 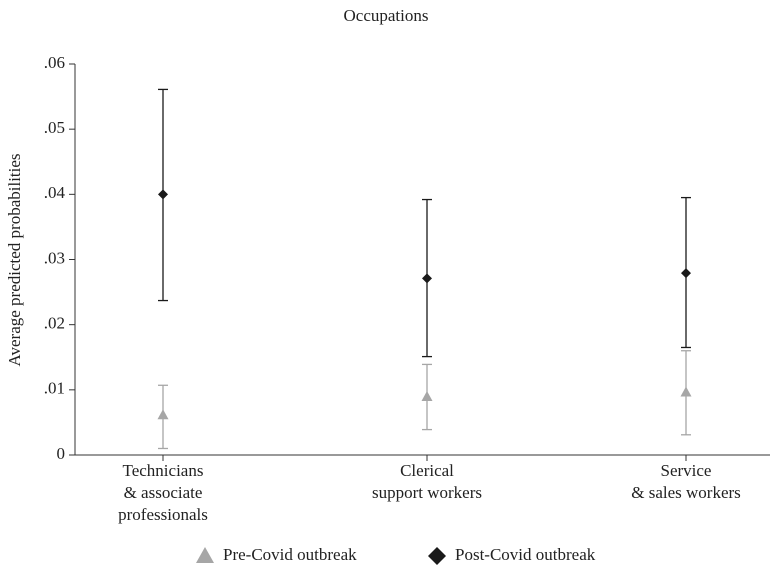 I want to click on legend-label: Post-Covid outbreak, so click(x=525, y=554).